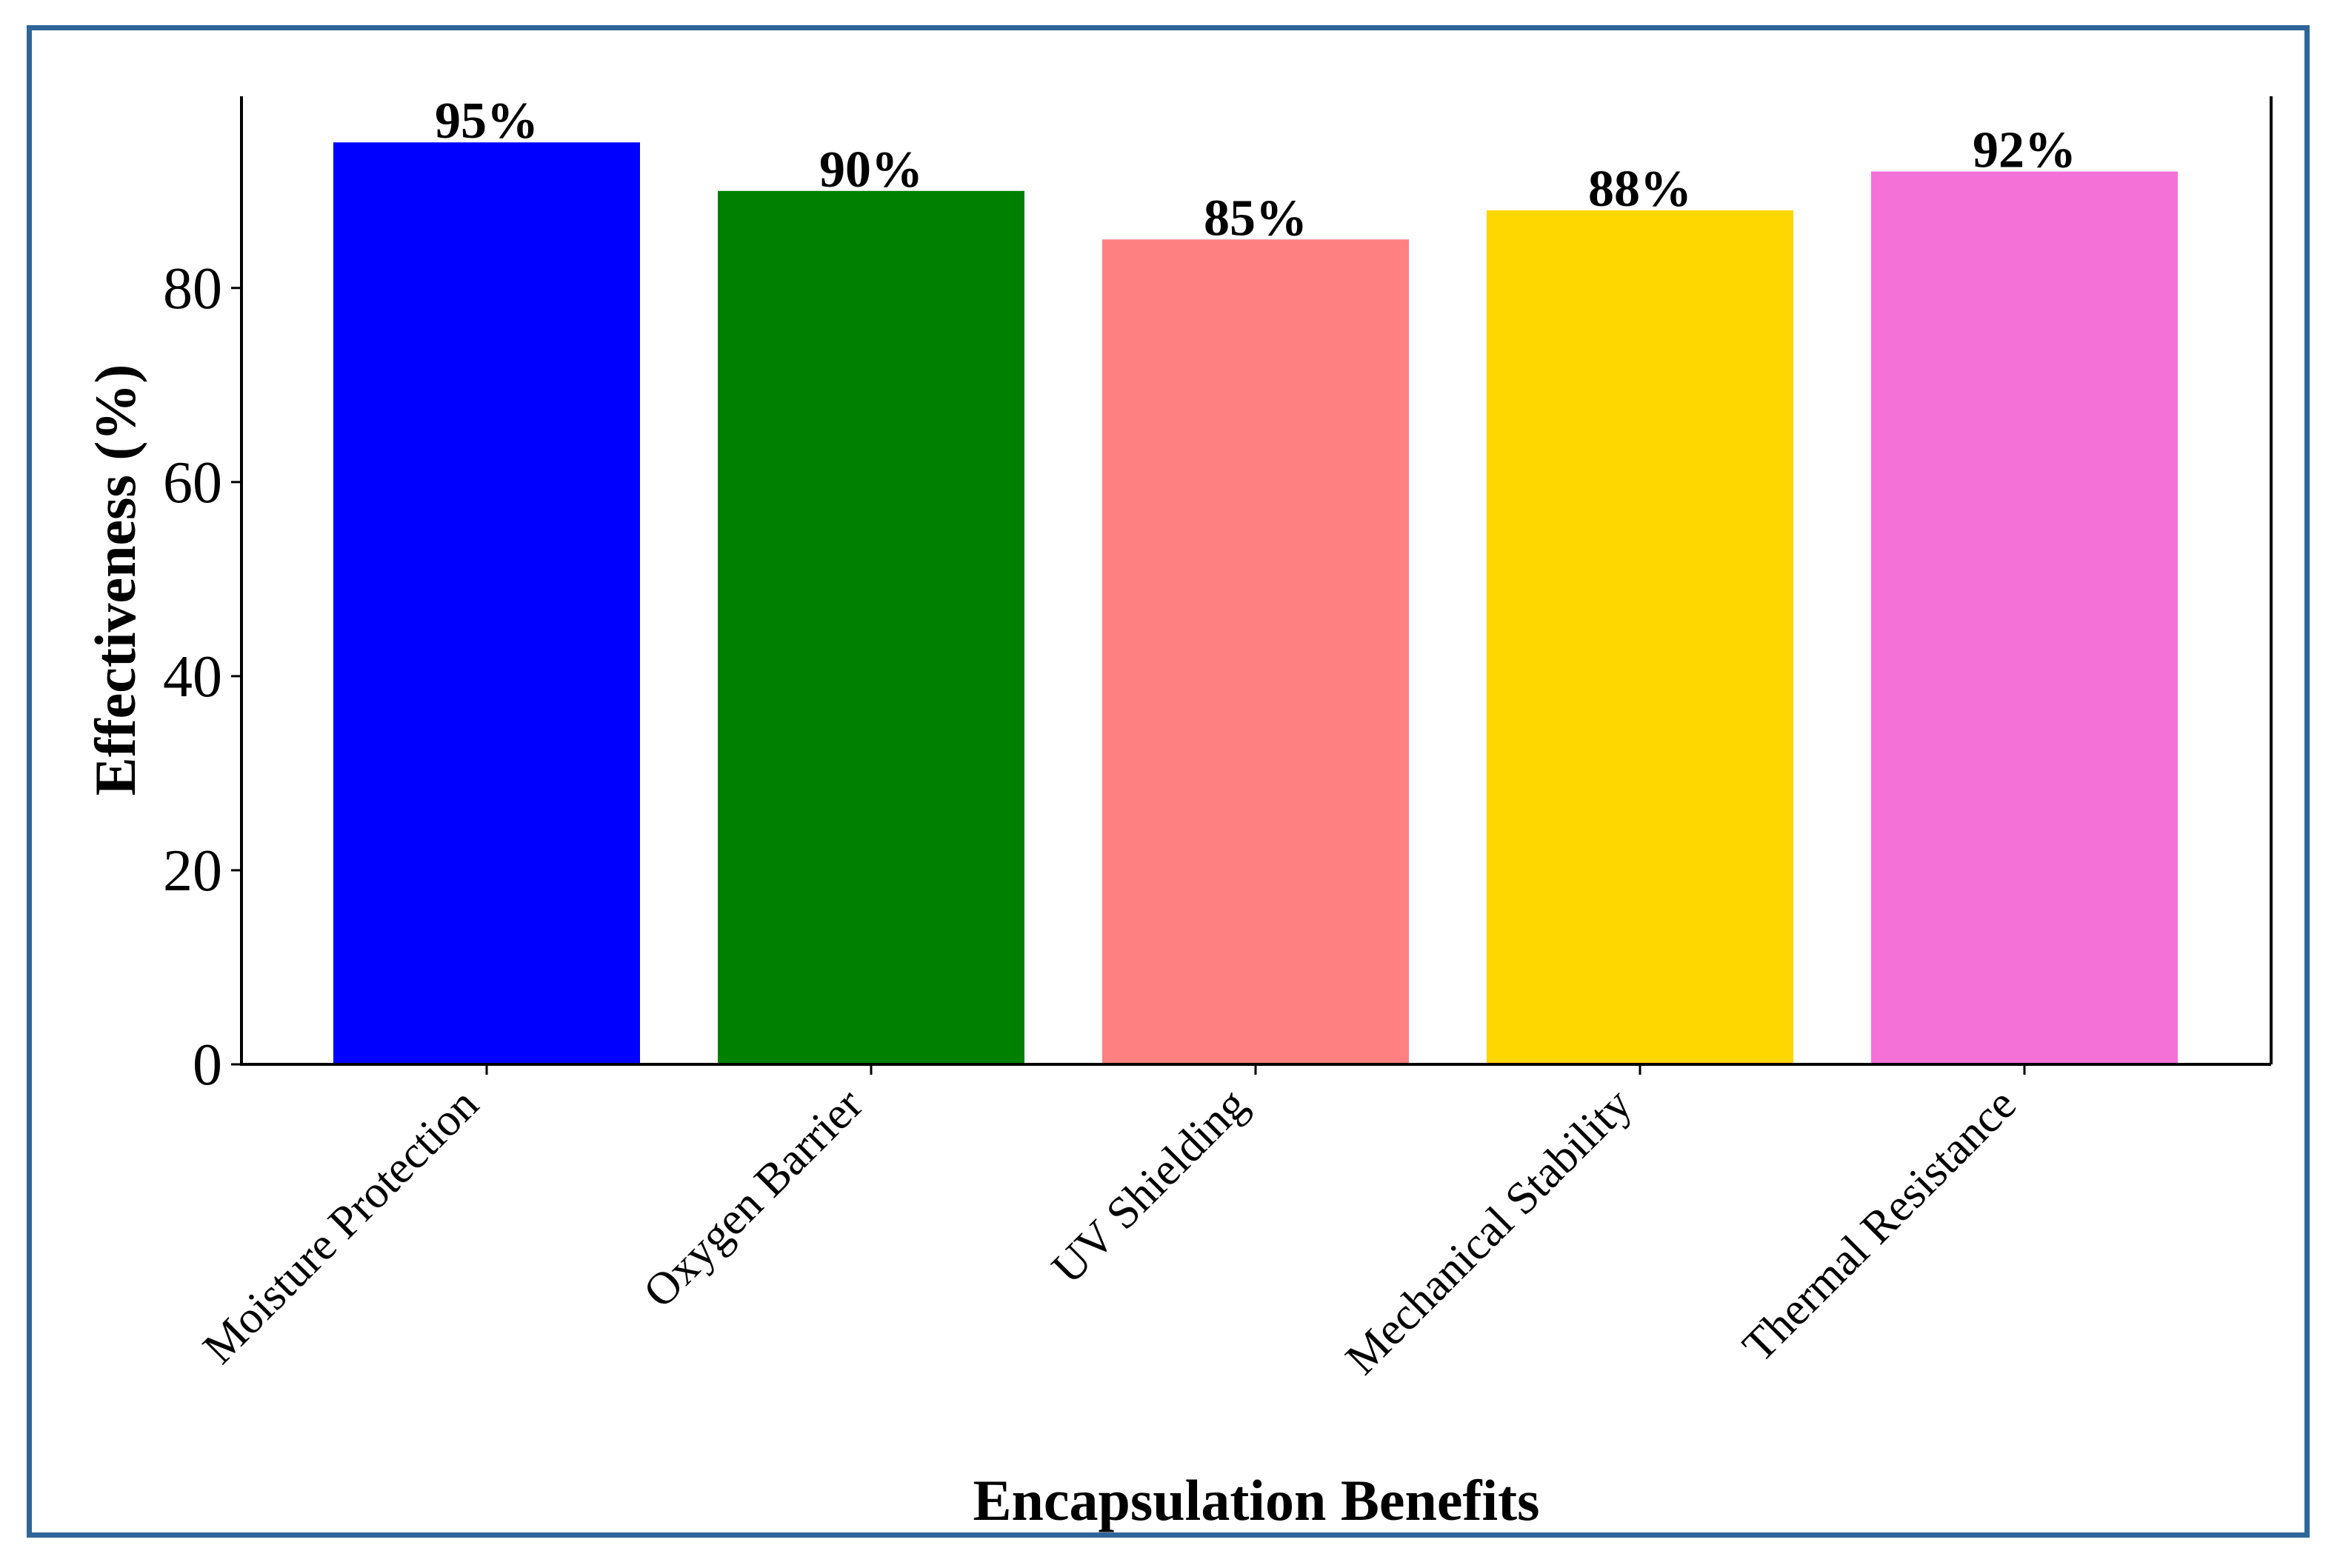 This screenshot has width=2340, height=1568. I want to click on data-label-5: 92%, so click(2024, 151).